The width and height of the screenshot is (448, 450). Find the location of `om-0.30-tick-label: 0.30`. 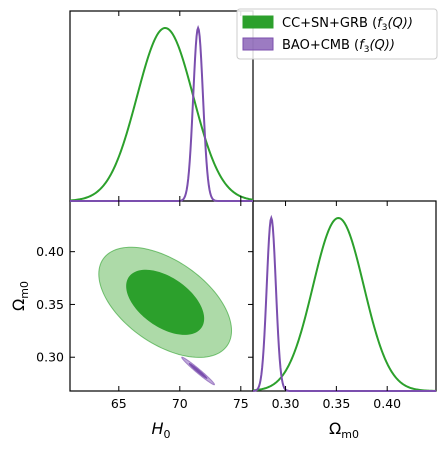

om-0.30-tick-label: 0.30 is located at coordinates (50, 357).